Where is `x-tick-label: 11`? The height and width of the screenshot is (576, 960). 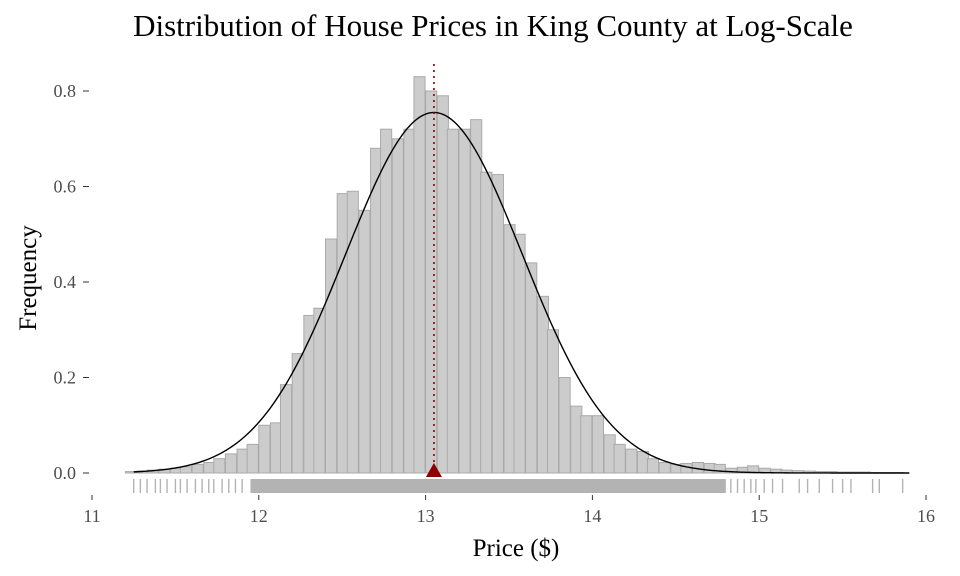 x-tick-label: 11 is located at coordinates (91, 516).